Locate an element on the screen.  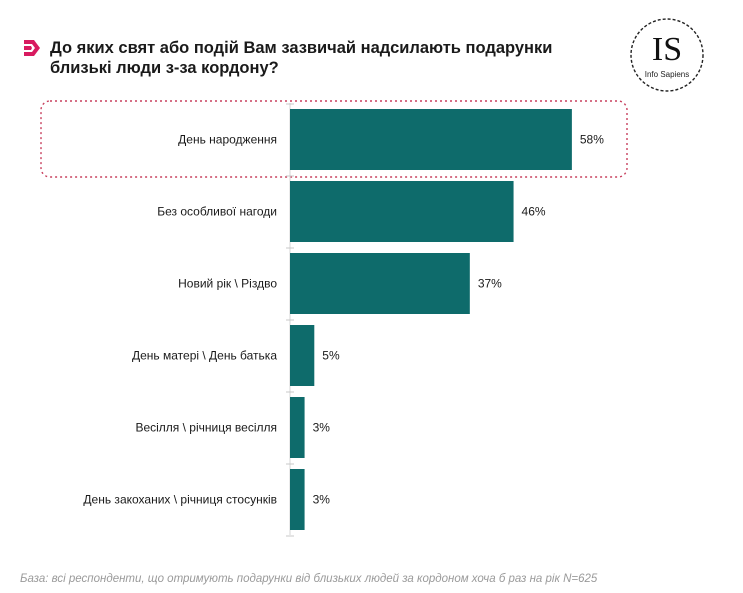
category-label: День закоханих \ річниця стосунків is located at coordinates (180, 500).